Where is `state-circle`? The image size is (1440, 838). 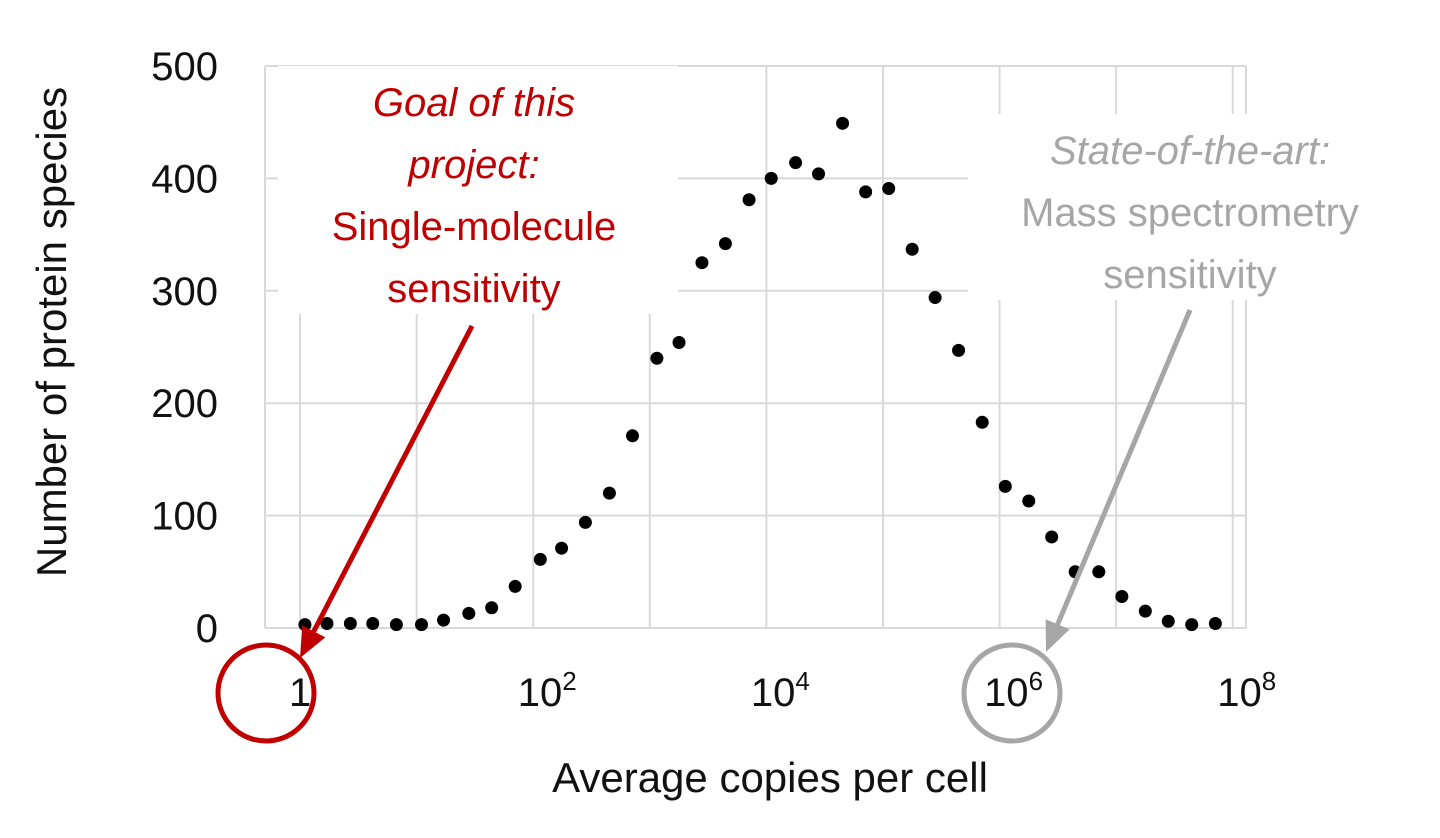 state-circle is located at coordinates (1012, 693).